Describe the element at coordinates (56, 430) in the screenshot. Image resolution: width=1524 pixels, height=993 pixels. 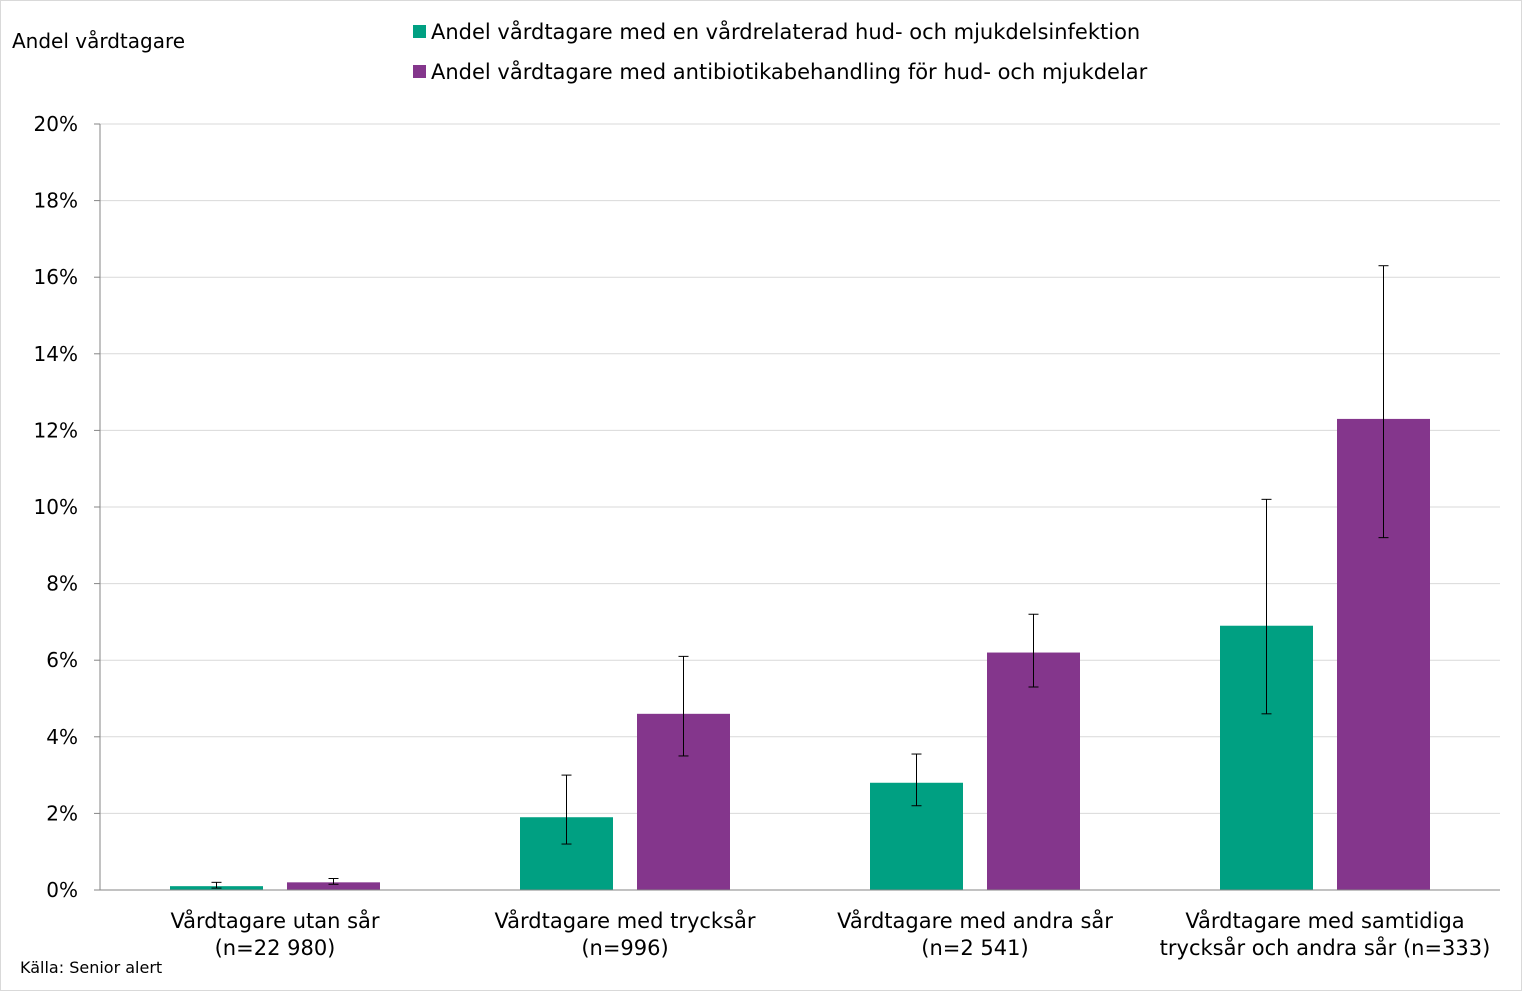
I see `y-tick-label: 12%` at that location.